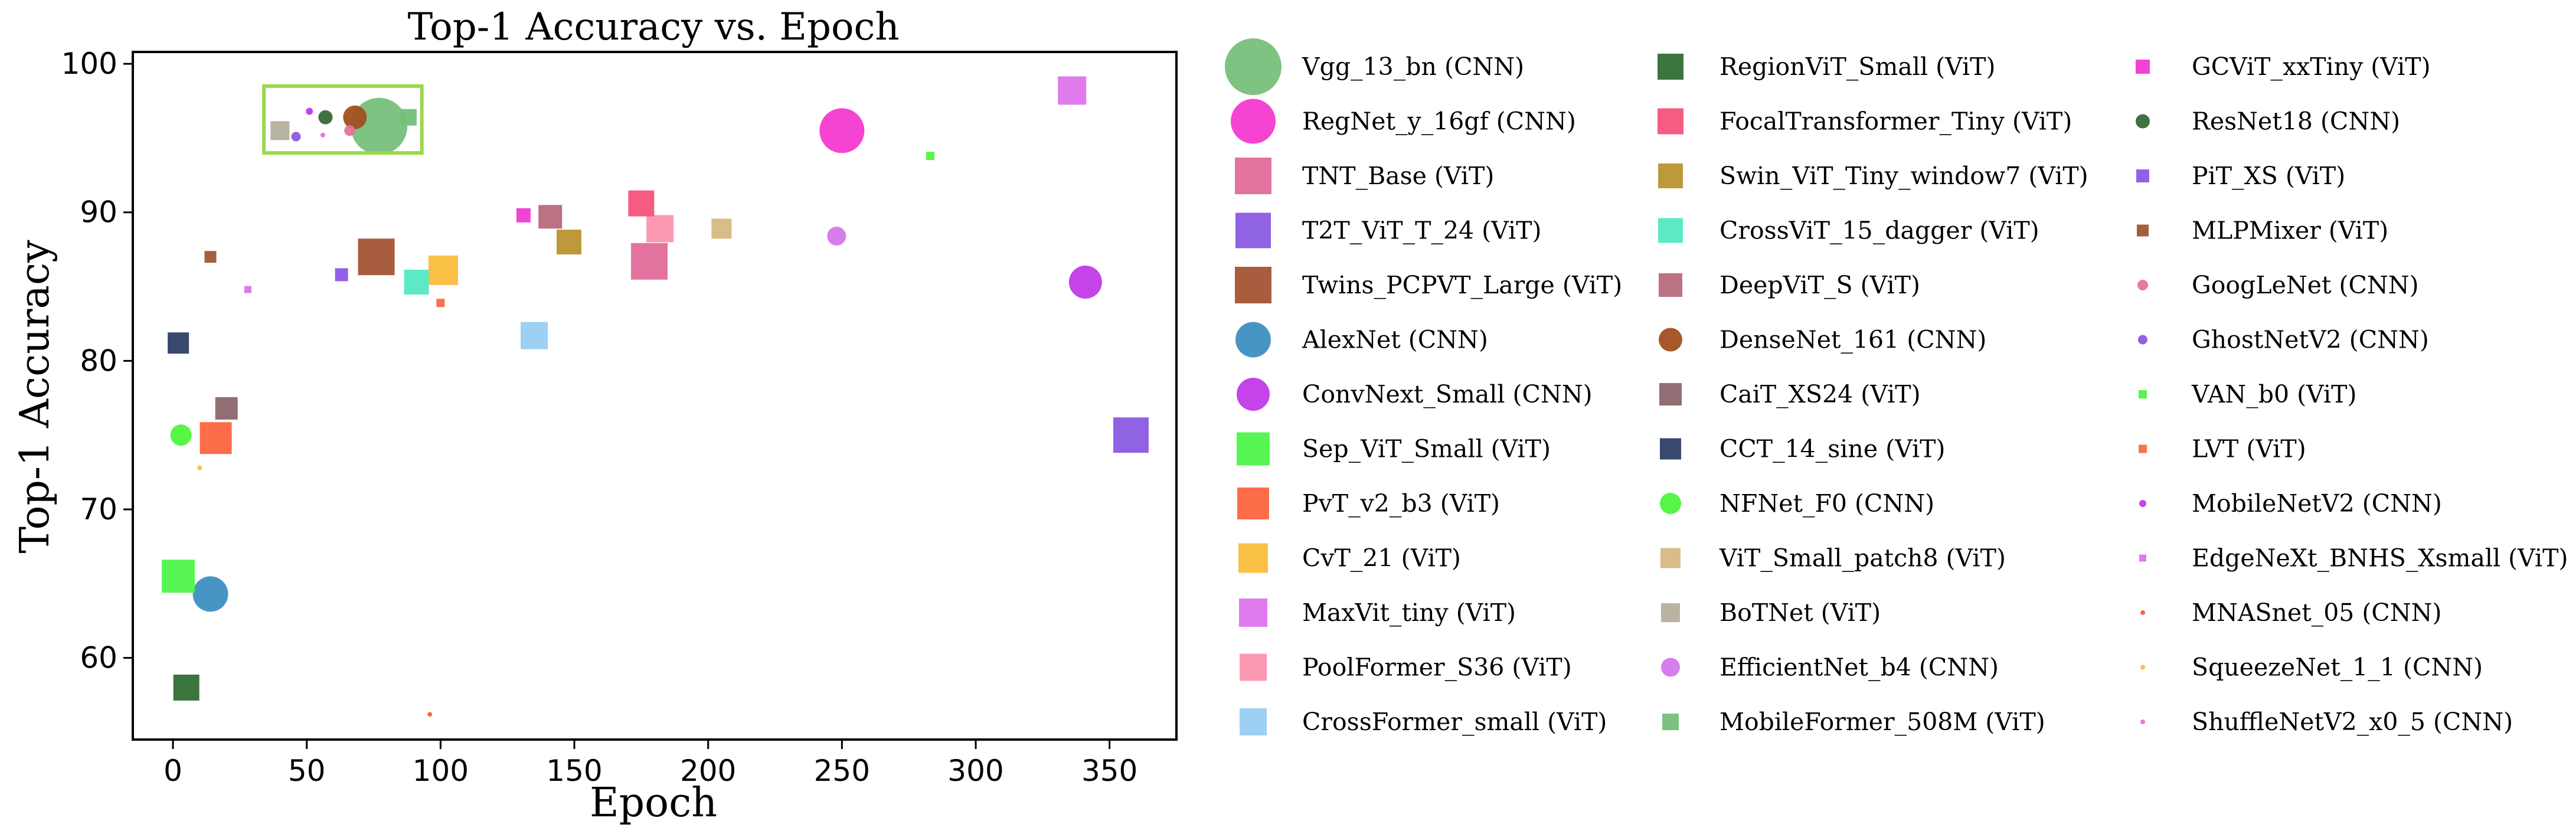 The width and height of the screenshot is (2576, 834). I want to click on legend-label: DenseNet_161 (CNN), so click(1852, 340).